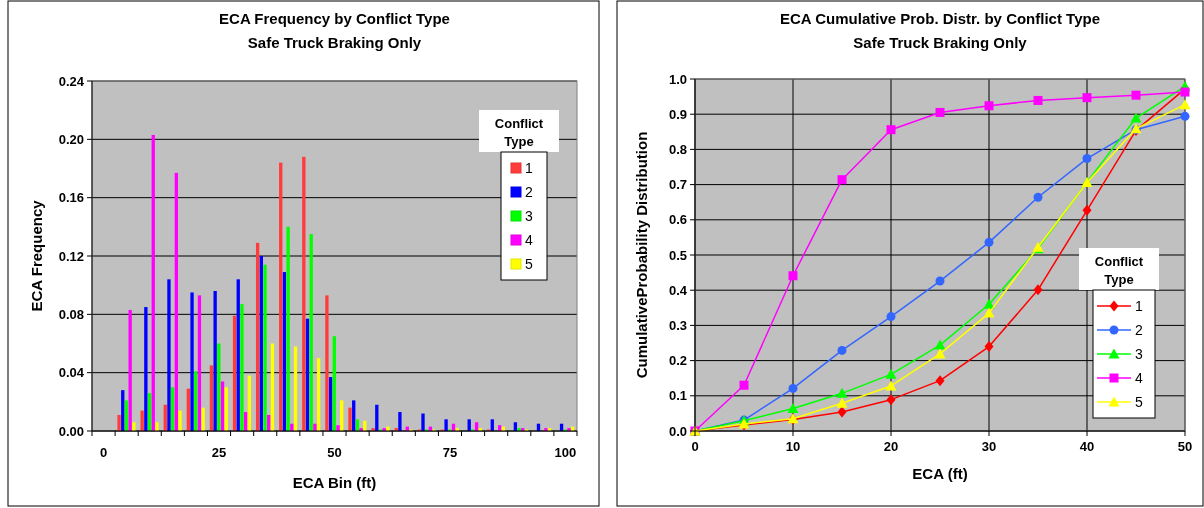 This screenshot has height=508, width=1204. Describe the element at coordinates (71, 314) in the screenshot. I see `y-tick-label: 0.08` at that location.